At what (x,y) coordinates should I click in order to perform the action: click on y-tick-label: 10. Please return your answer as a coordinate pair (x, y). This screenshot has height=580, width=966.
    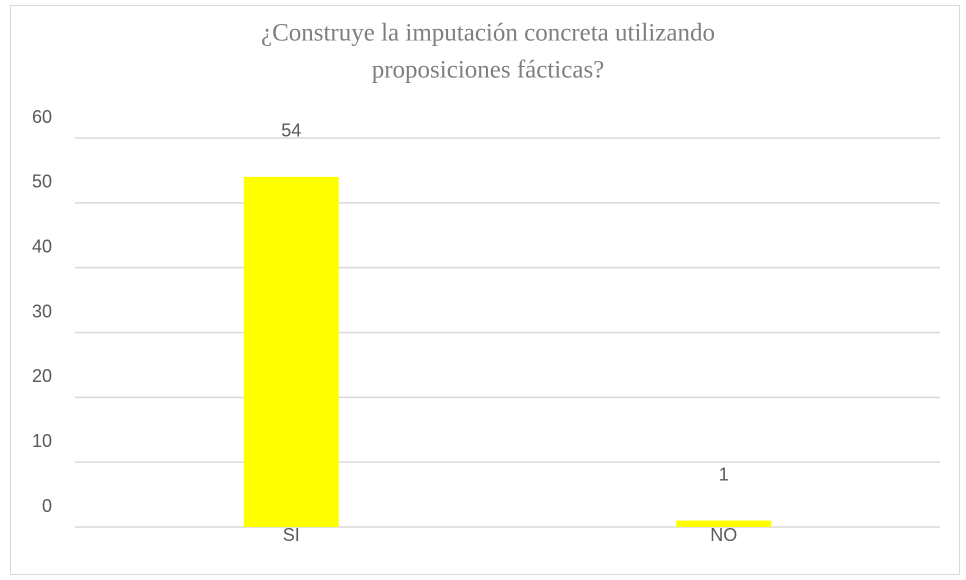
    Looking at the image, I should click on (42, 441).